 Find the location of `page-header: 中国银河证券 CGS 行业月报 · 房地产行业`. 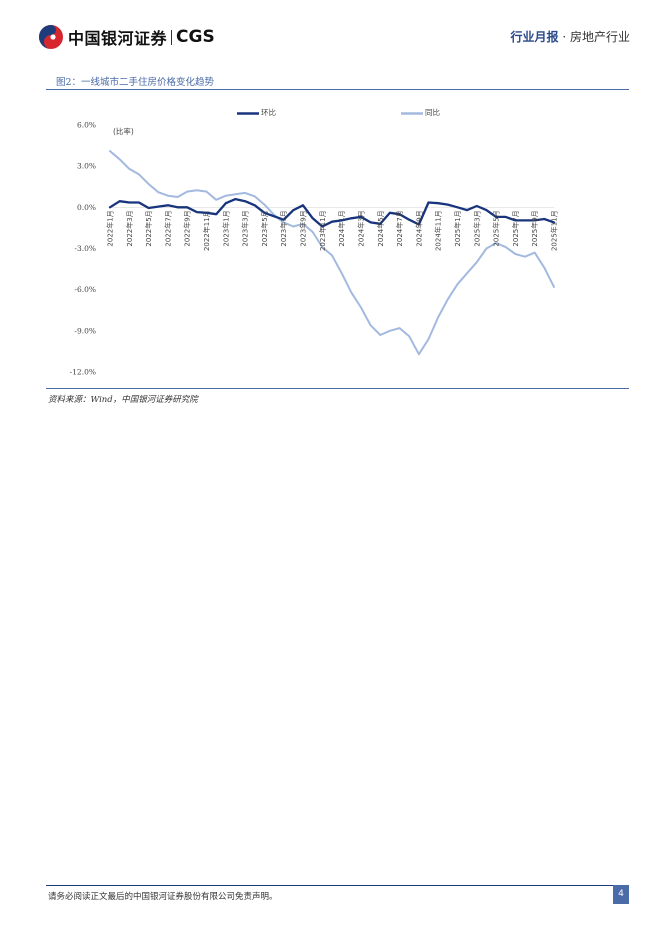

page-header: 中国银河证券 CGS 行业月报 · 房地产行业 is located at coordinates (331, 30).